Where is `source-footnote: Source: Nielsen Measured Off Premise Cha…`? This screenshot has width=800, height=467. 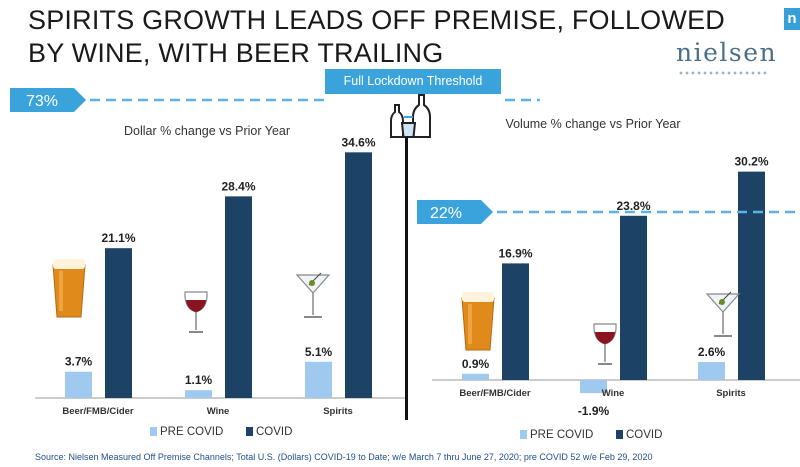
source-footnote: Source: Nielsen Measured Off Premise Cha… is located at coordinates (344, 457).